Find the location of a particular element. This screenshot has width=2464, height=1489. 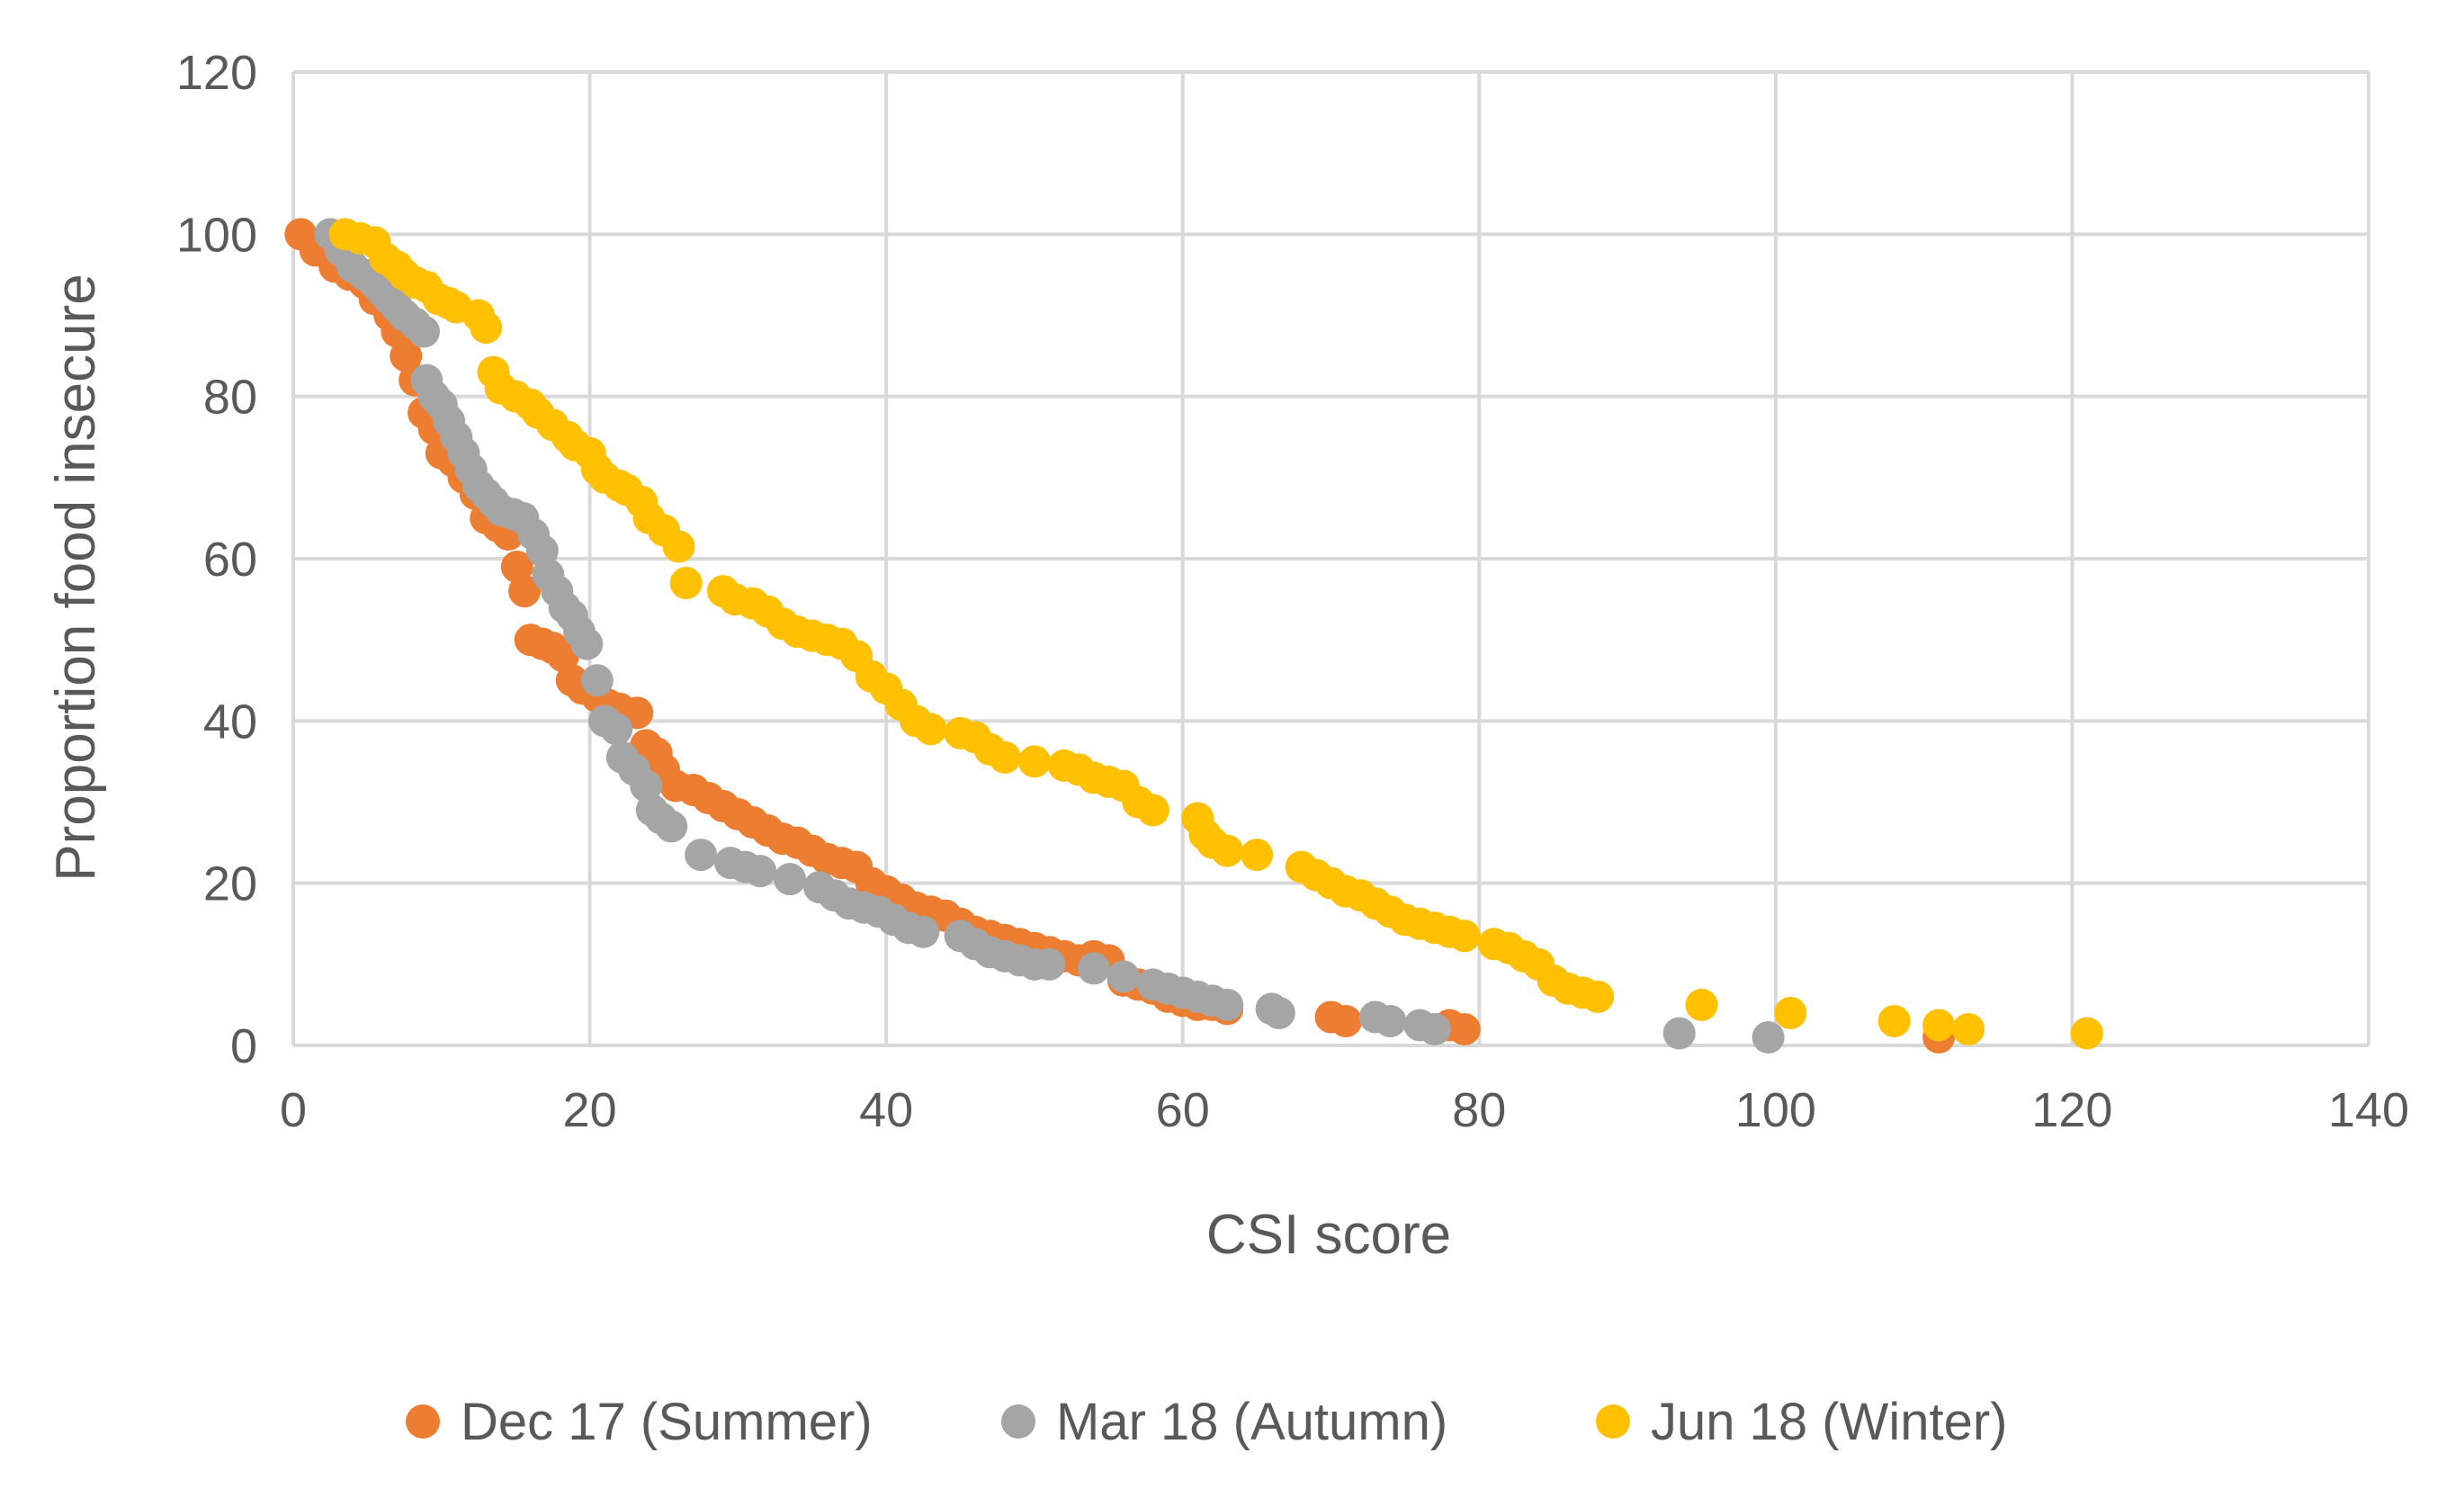

y-axis-title: Proportion food insecure is located at coordinates (76, 578).